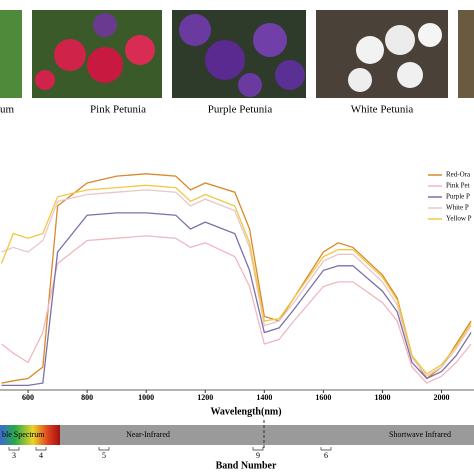 The height and width of the screenshot is (474, 474). I want to click on x-tick-label: 1400, so click(264, 397).